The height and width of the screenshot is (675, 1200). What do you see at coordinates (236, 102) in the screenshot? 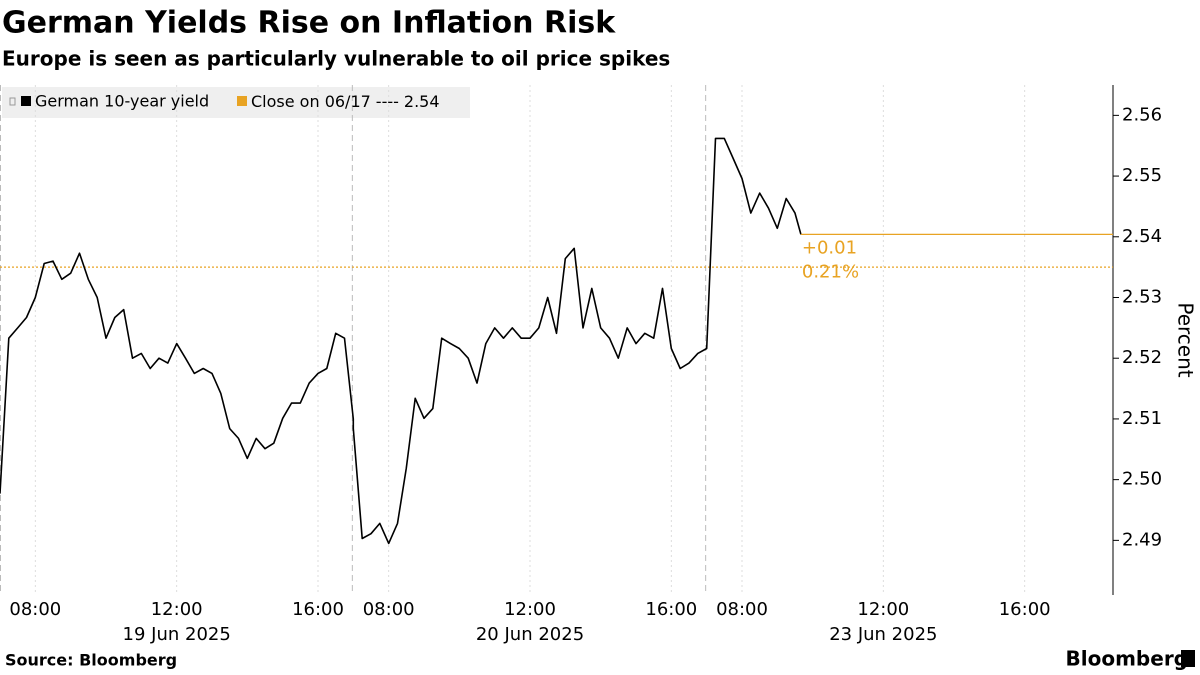
I see `legend-box` at bounding box center [236, 102].